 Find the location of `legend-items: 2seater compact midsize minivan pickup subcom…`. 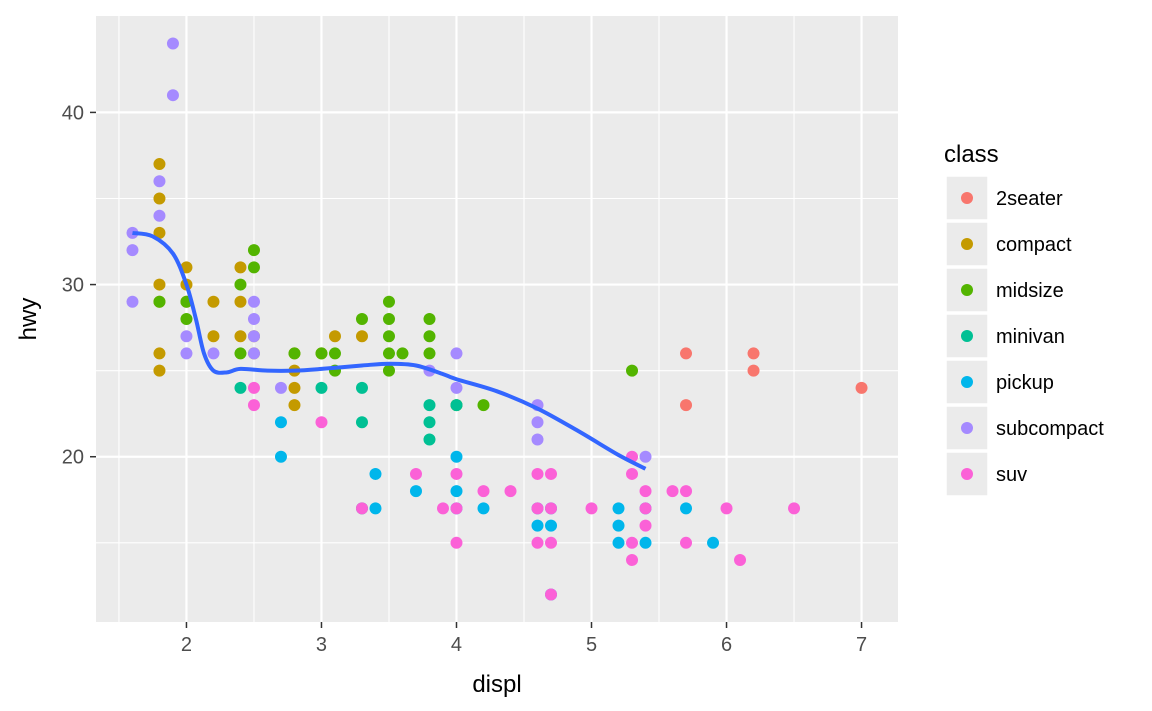

legend-items: 2seater compact midsize minivan pickup subcom… is located at coordinates (1024, 336).